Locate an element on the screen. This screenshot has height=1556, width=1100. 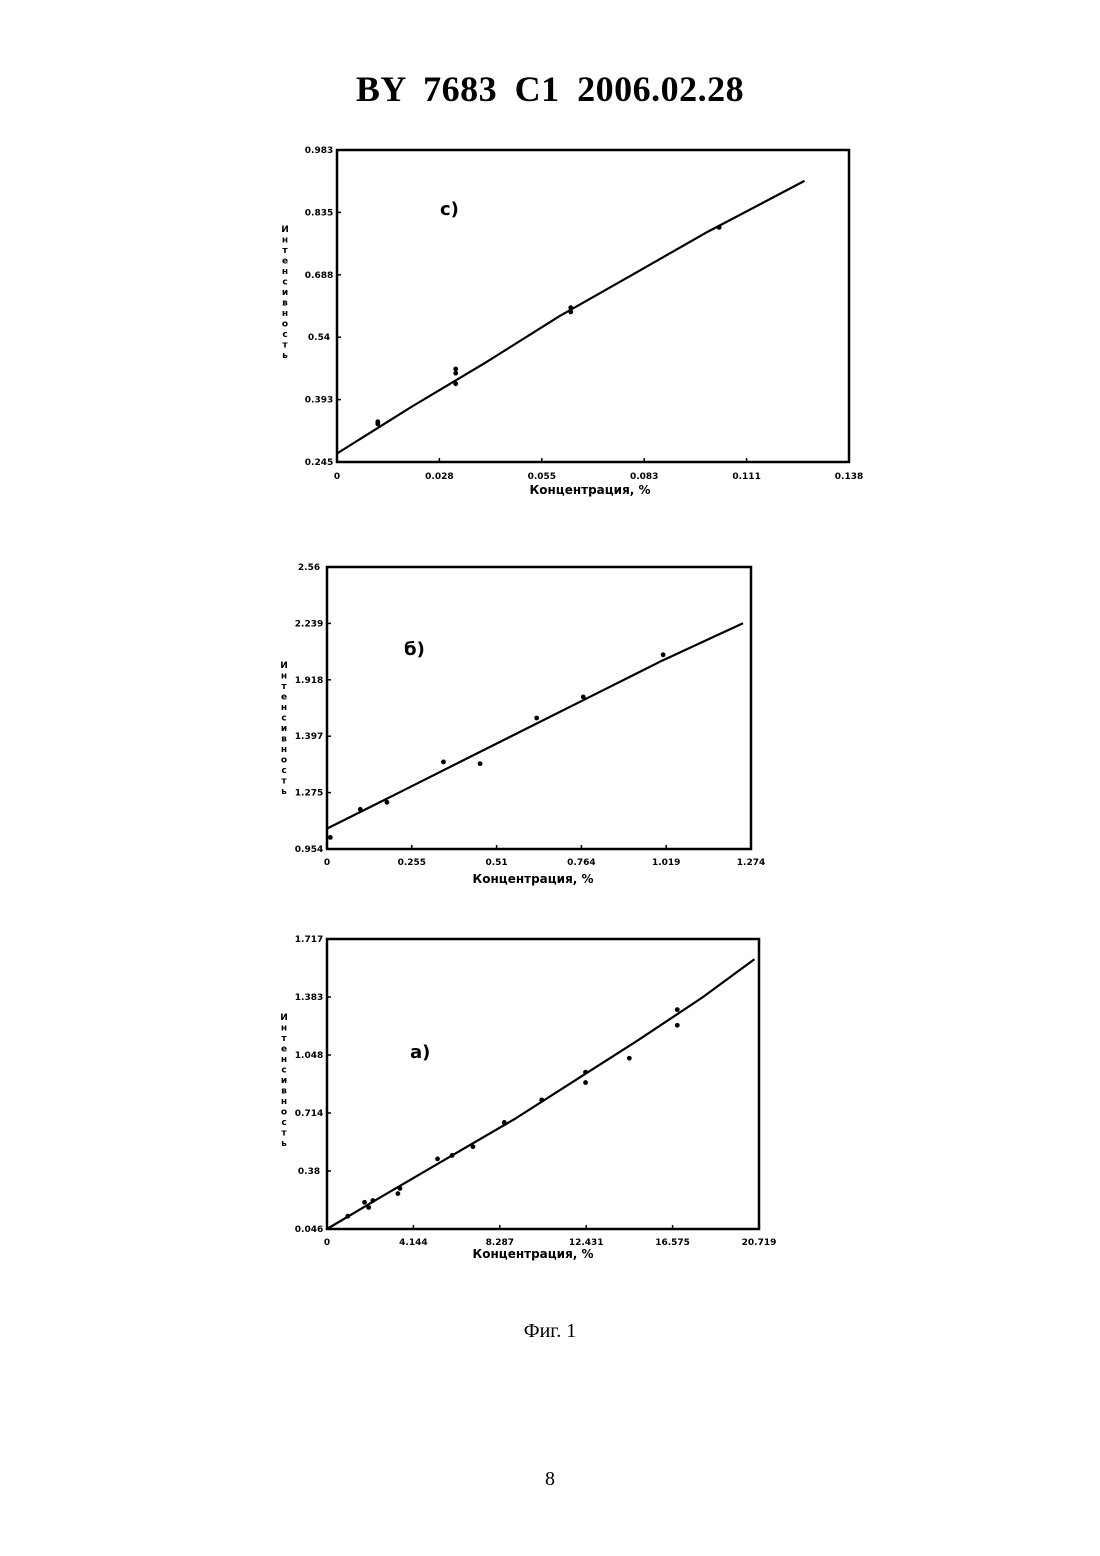
y-tick-label: 1.383 is located at coordinates (309, 998).